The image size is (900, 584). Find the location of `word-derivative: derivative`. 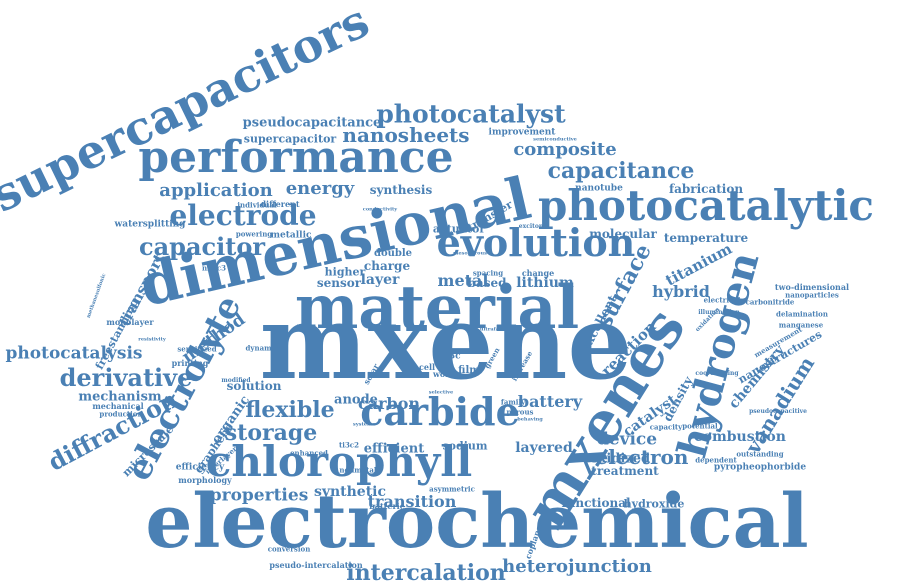

word-derivative: derivative is located at coordinates (126, 377).